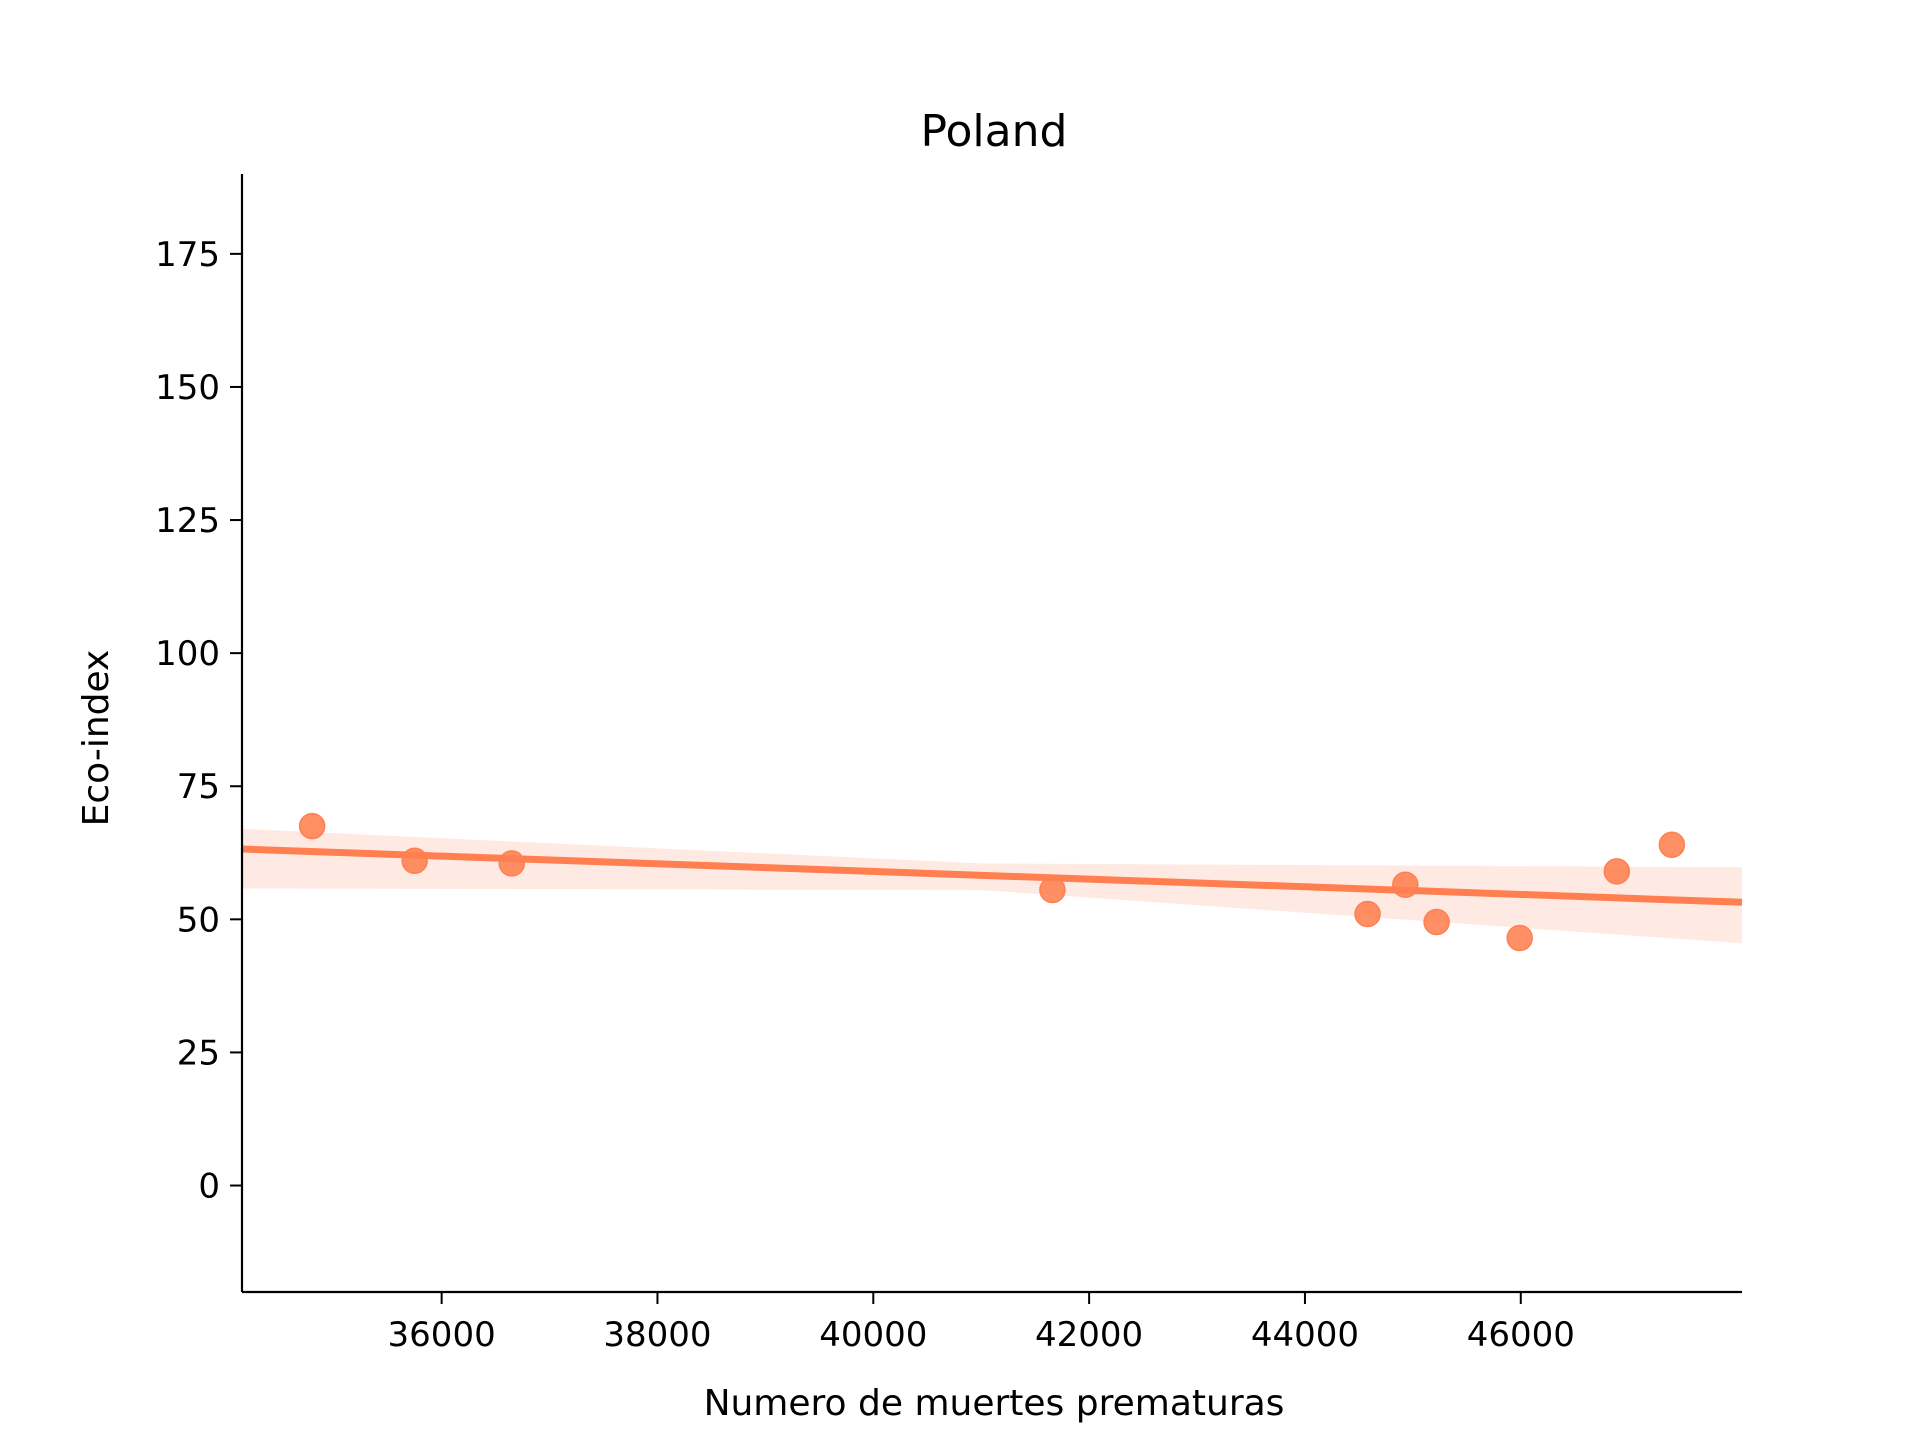 The height and width of the screenshot is (1440, 1920). What do you see at coordinates (994, 131) in the screenshot?
I see `chart-title: Poland` at bounding box center [994, 131].